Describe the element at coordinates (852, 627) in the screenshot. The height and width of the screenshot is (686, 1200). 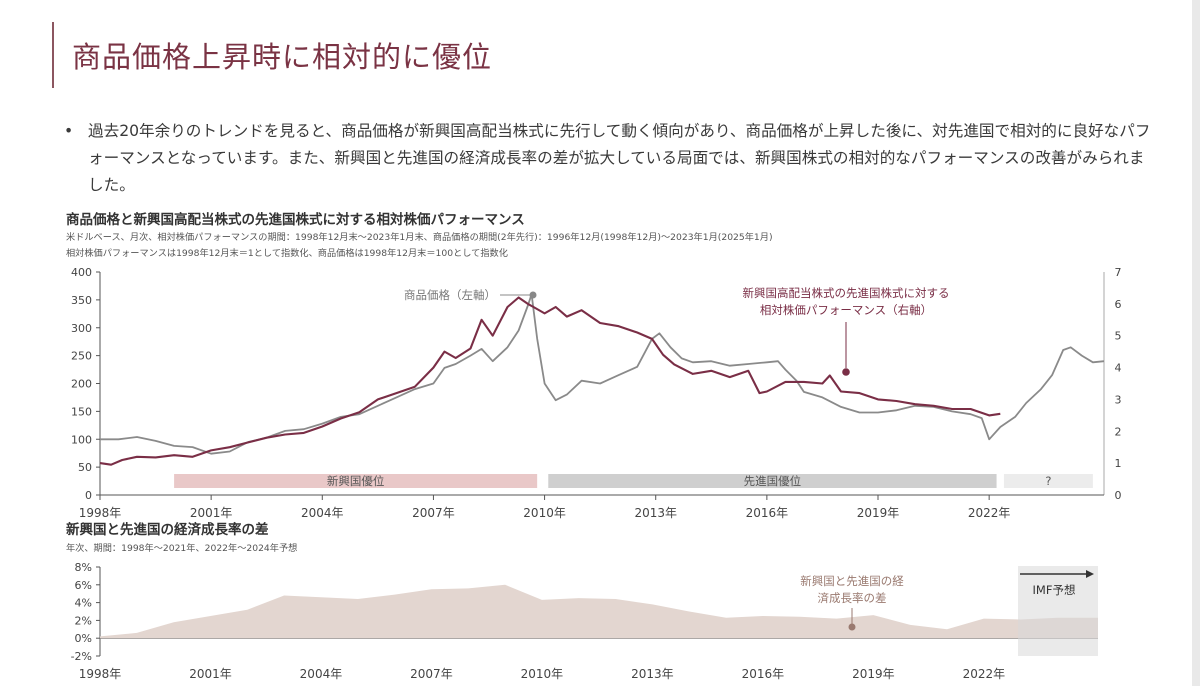
I see `gdp-marker` at that location.